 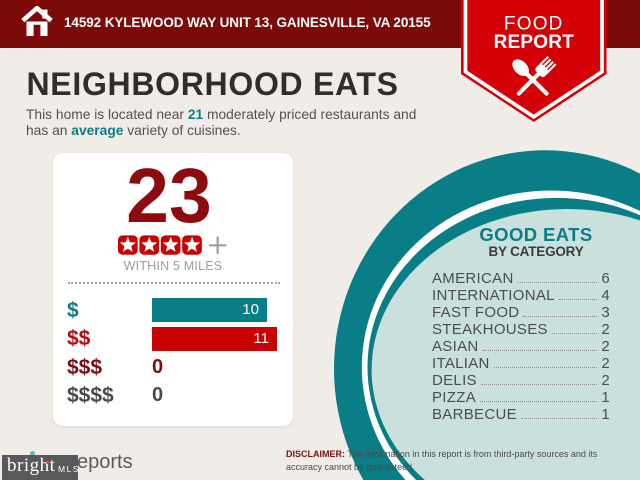 I want to click on svg-text: FOOD, so click(x=534, y=24).